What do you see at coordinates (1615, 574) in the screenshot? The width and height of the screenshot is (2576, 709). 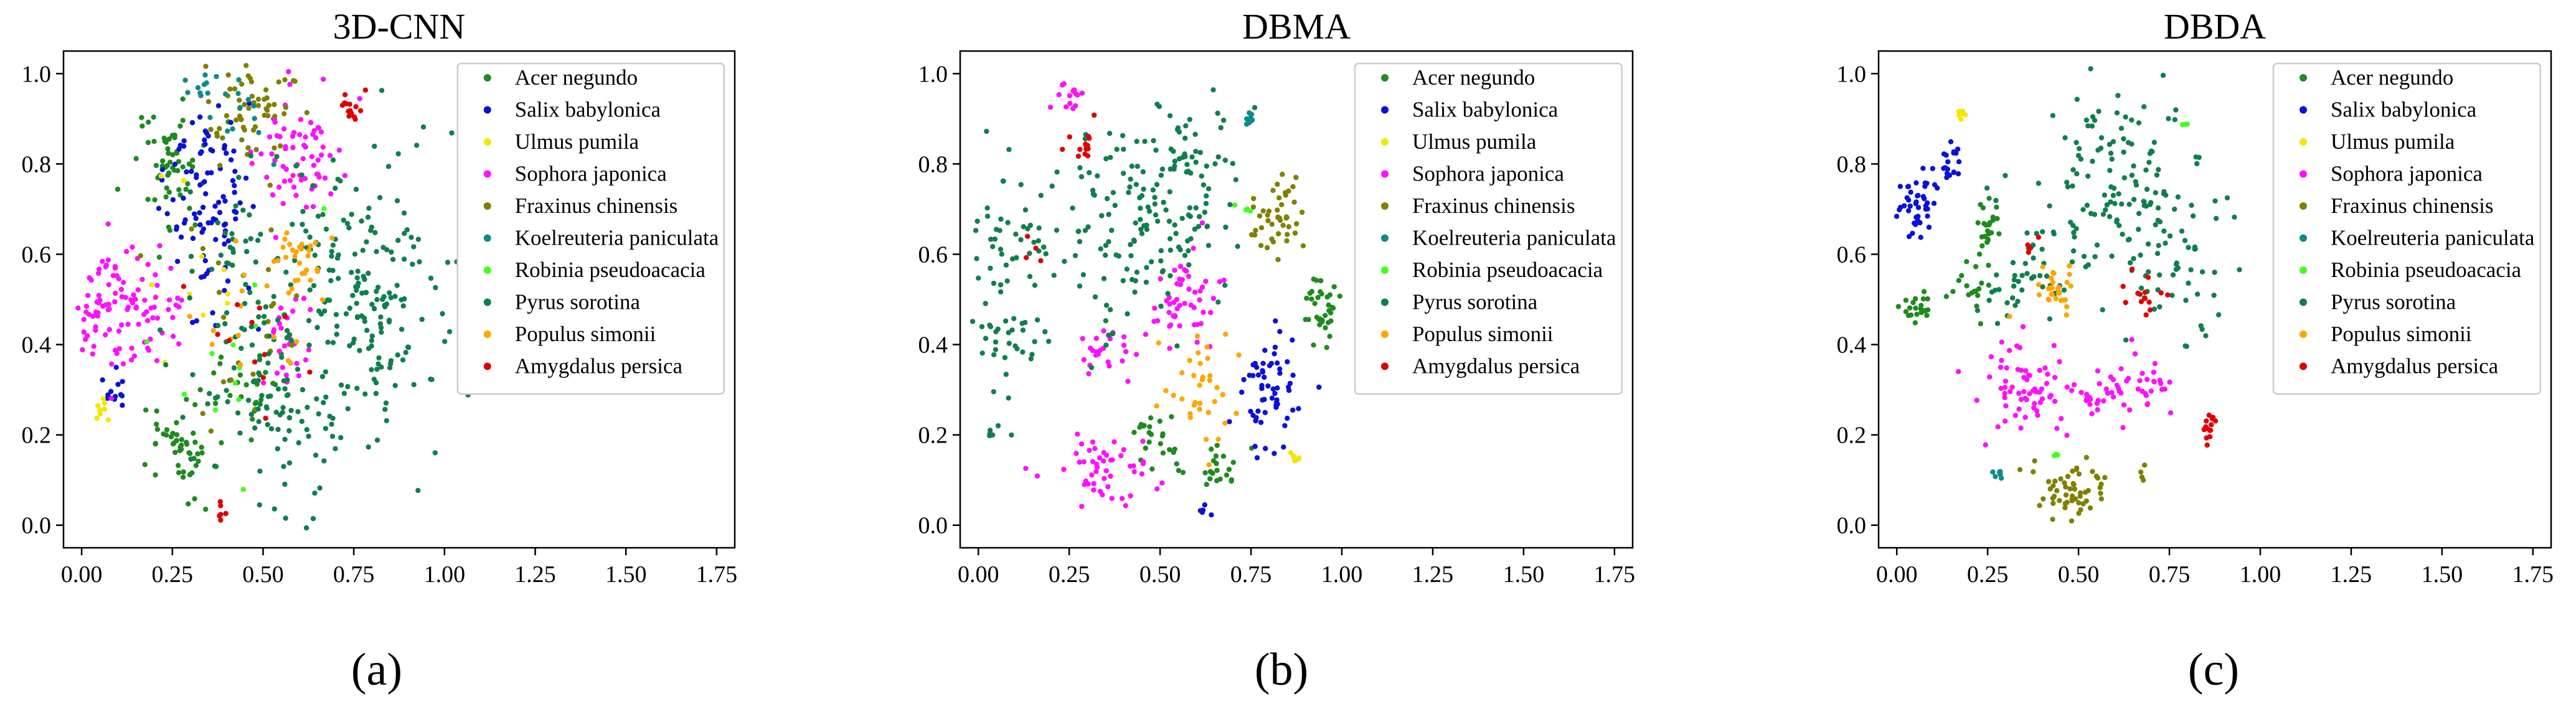 I see `x-tick-label: 1.75` at bounding box center [1615, 574].